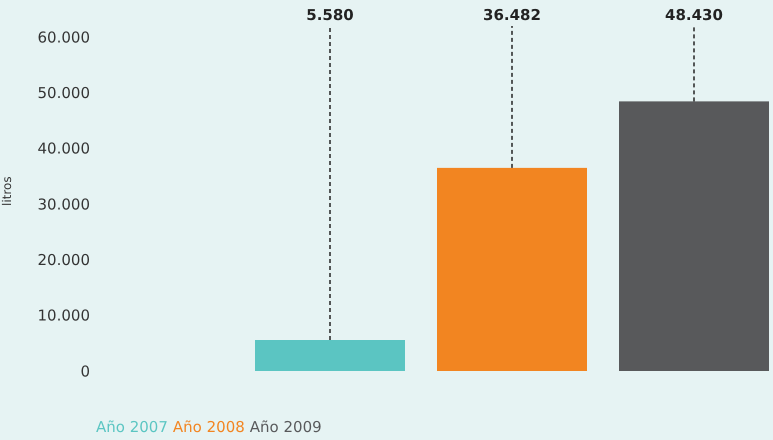 Image resolution: width=773 pixels, height=440 pixels. Describe the element at coordinates (64, 93) in the screenshot. I see `y-tick-label: 50.000` at that location.